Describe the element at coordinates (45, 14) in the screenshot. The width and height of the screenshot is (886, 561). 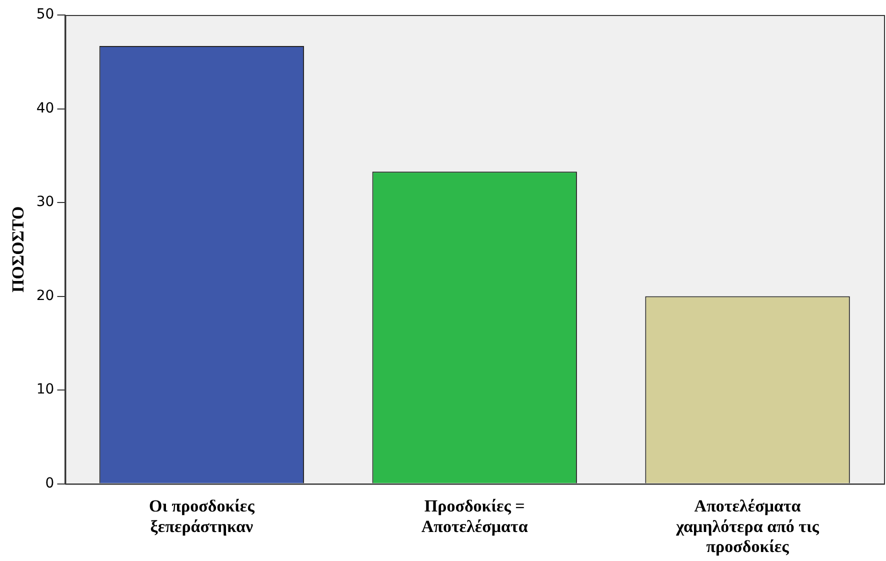
I see `y-tick-label: 50` at that location.